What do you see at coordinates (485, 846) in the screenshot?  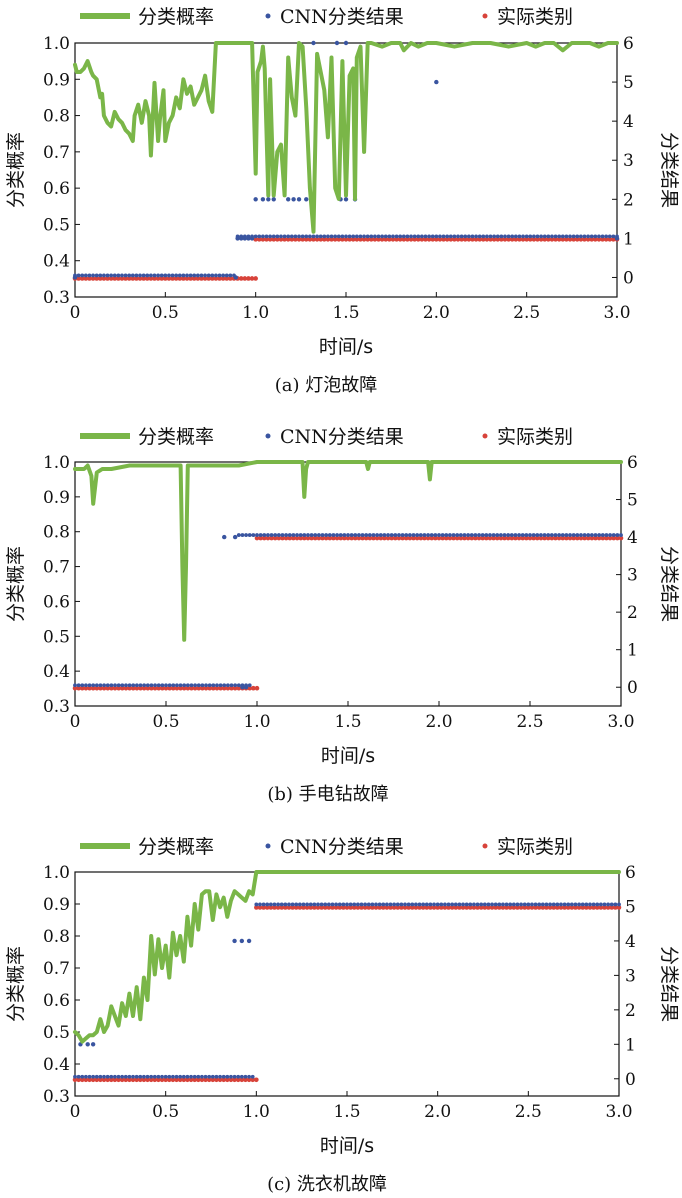 I see `legend-swatch-actual` at bounding box center [485, 846].